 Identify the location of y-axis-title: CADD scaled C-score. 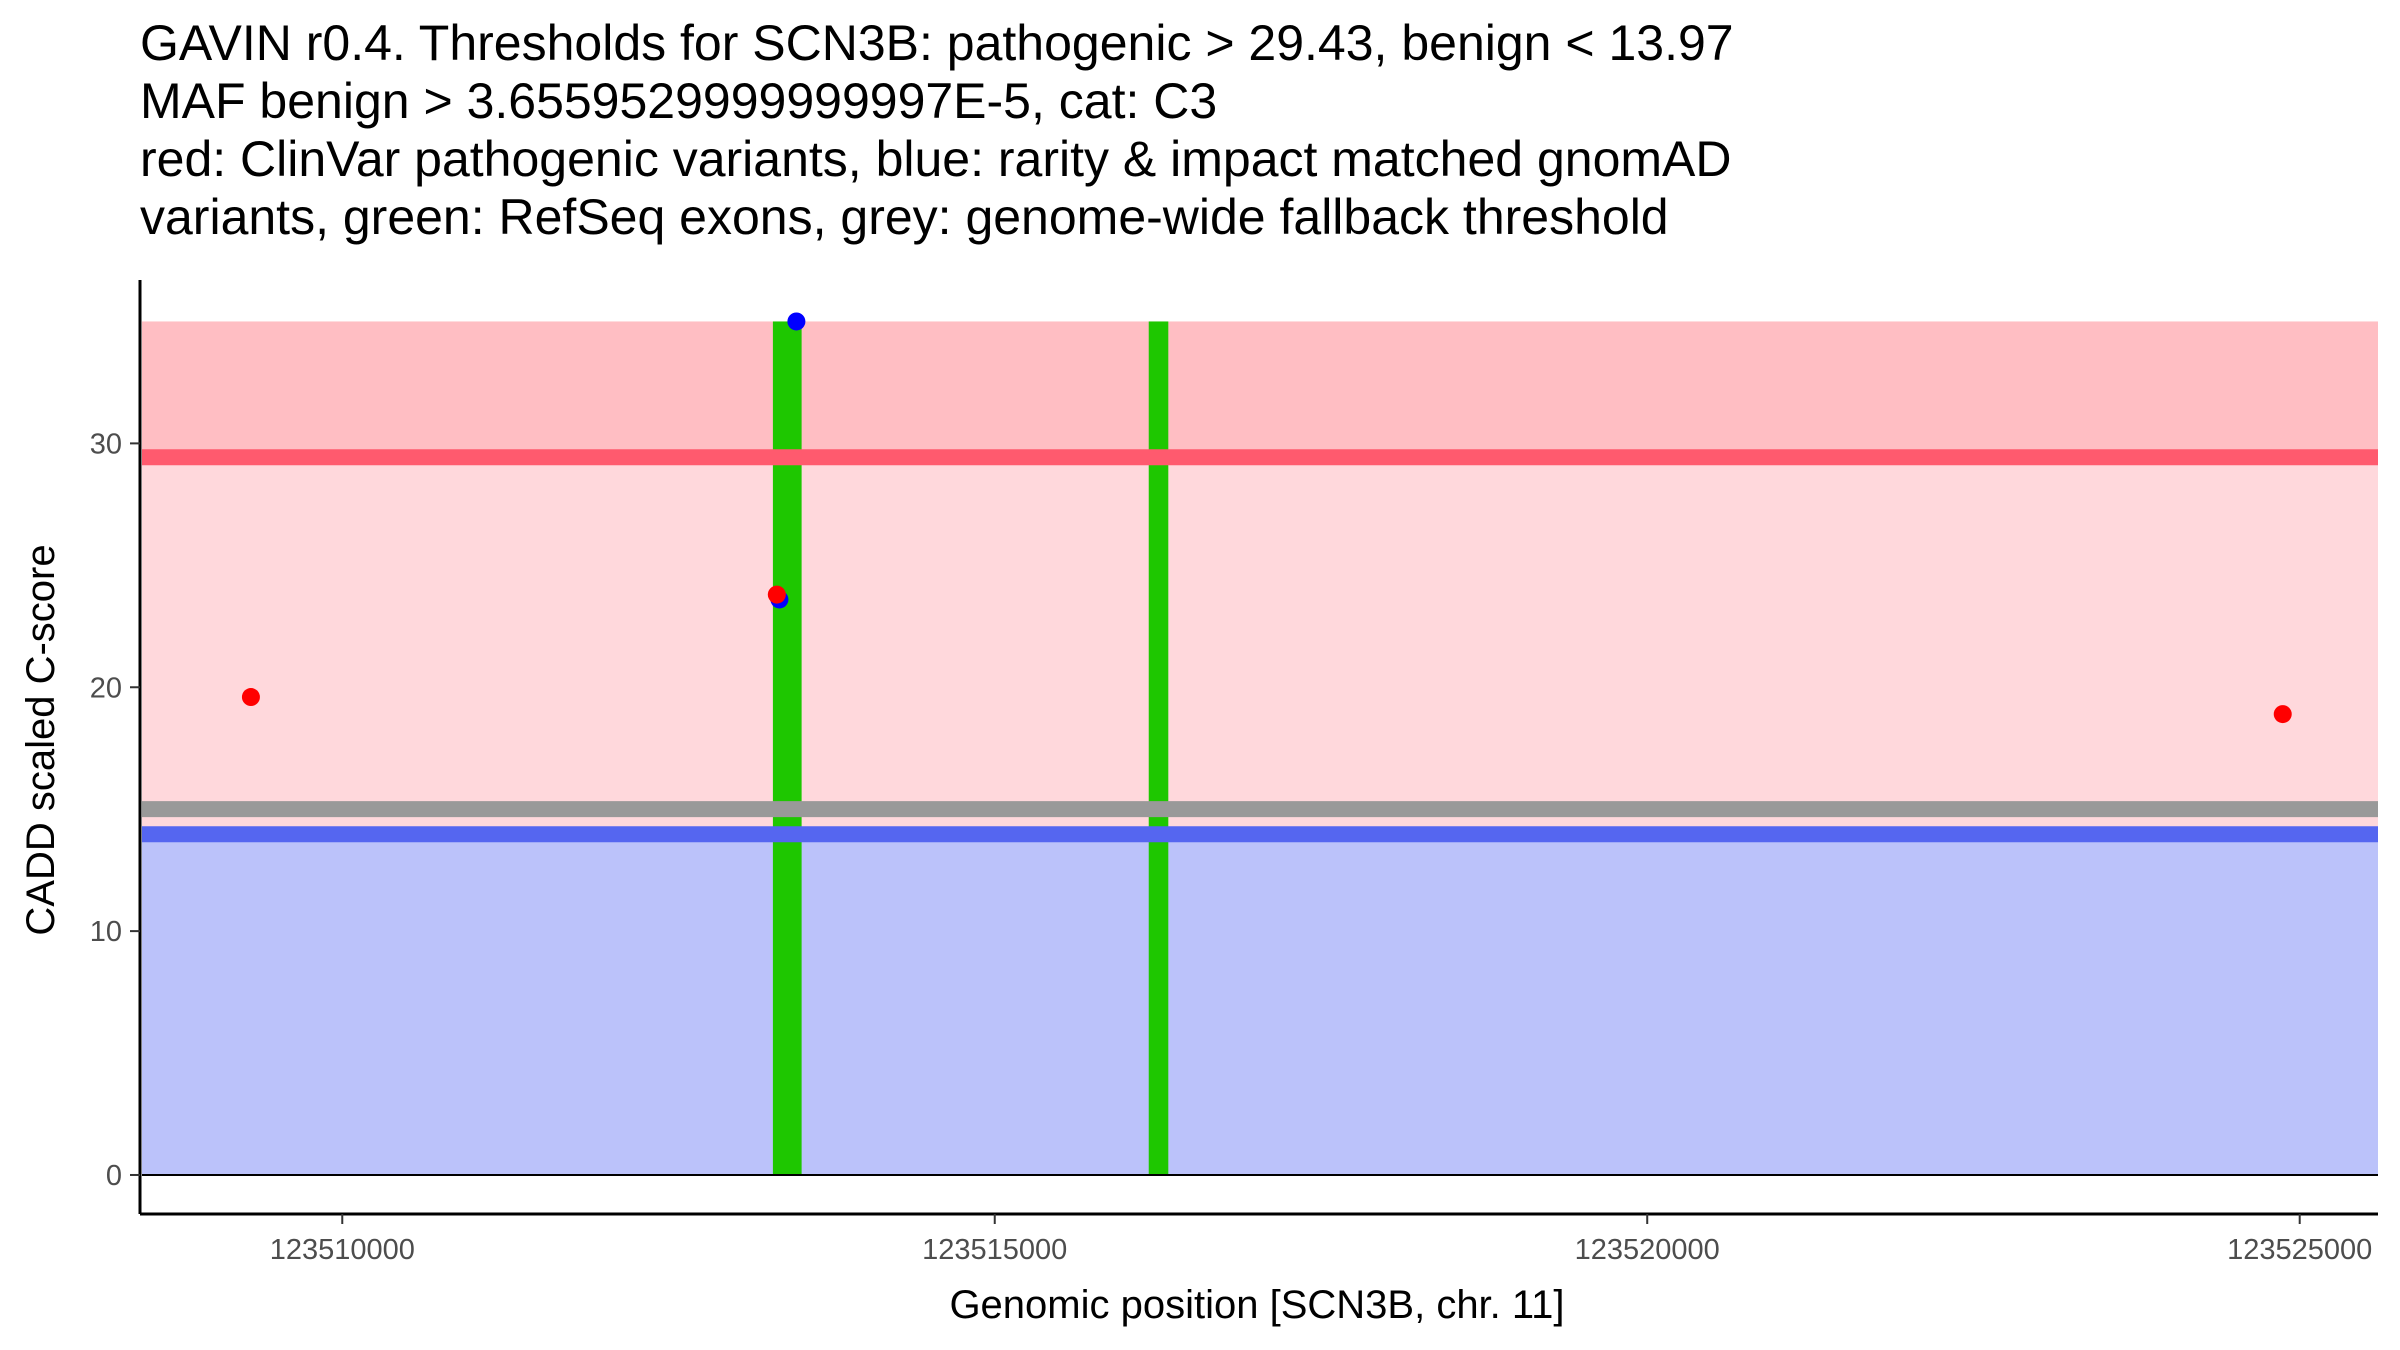
(41, 739).